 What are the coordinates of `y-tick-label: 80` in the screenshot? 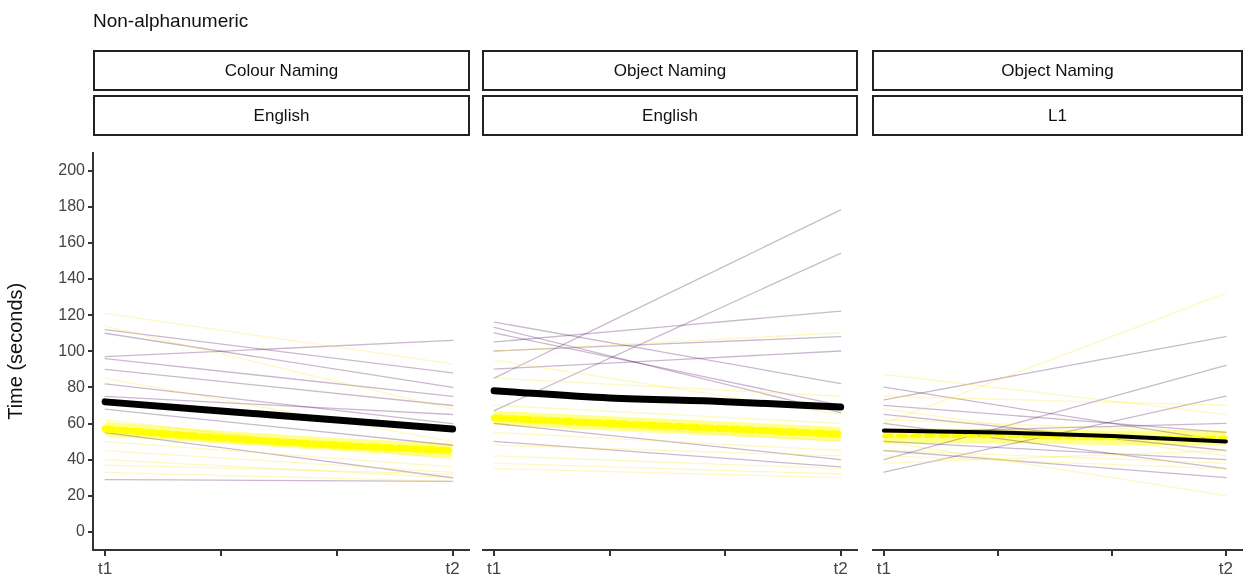 It's located at (76, 386).